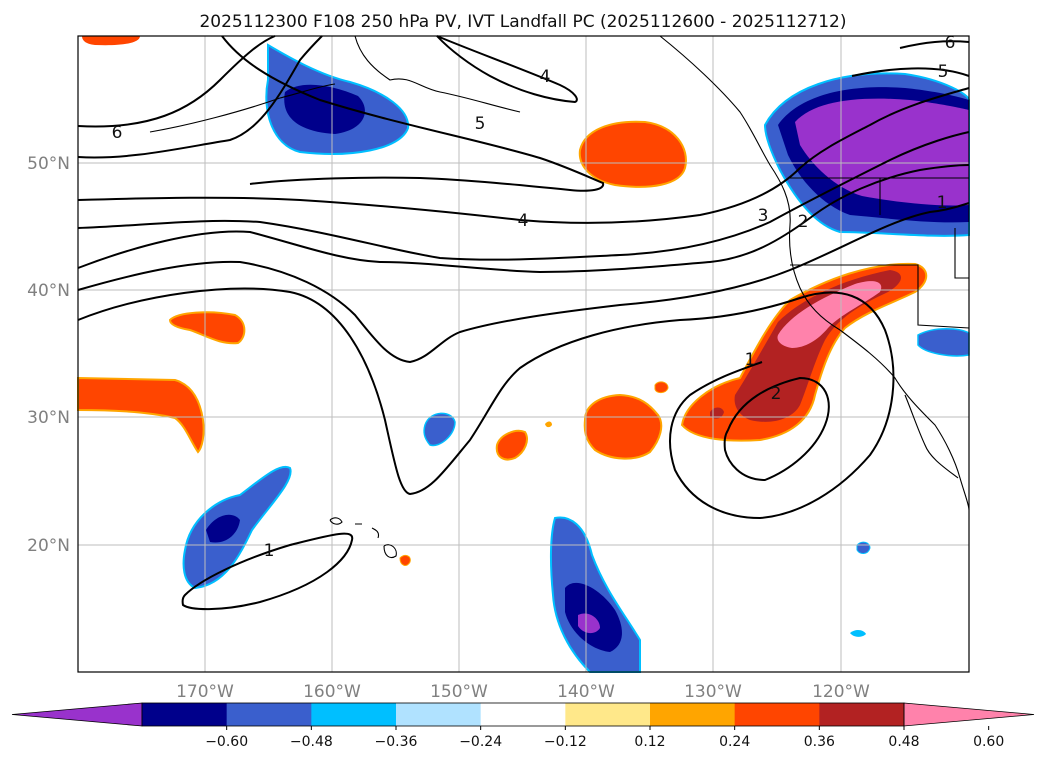 This screenshot has width=1047, height=765. I want to click on contour-line-4-north, so click(507, 69).